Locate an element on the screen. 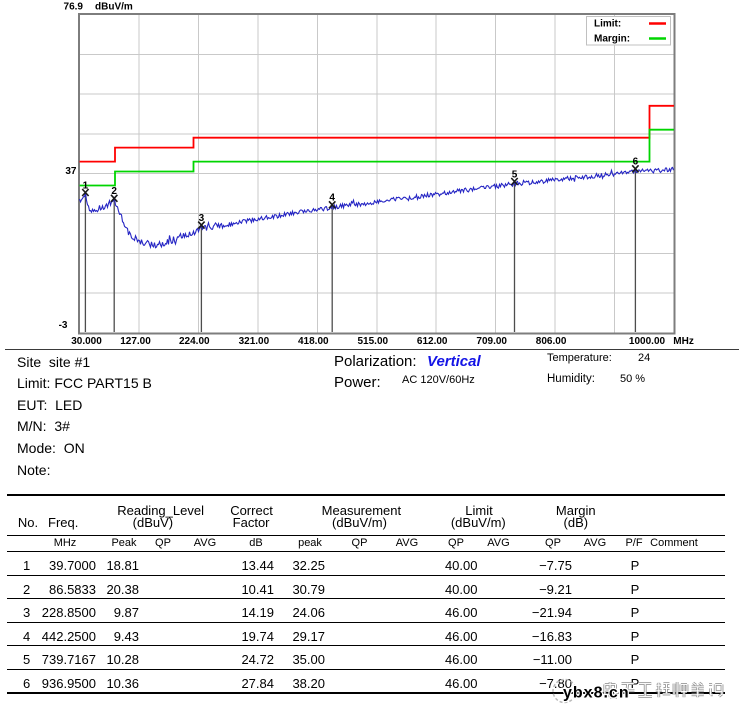  svg-text: MHz is located at coordinates (683, 341).